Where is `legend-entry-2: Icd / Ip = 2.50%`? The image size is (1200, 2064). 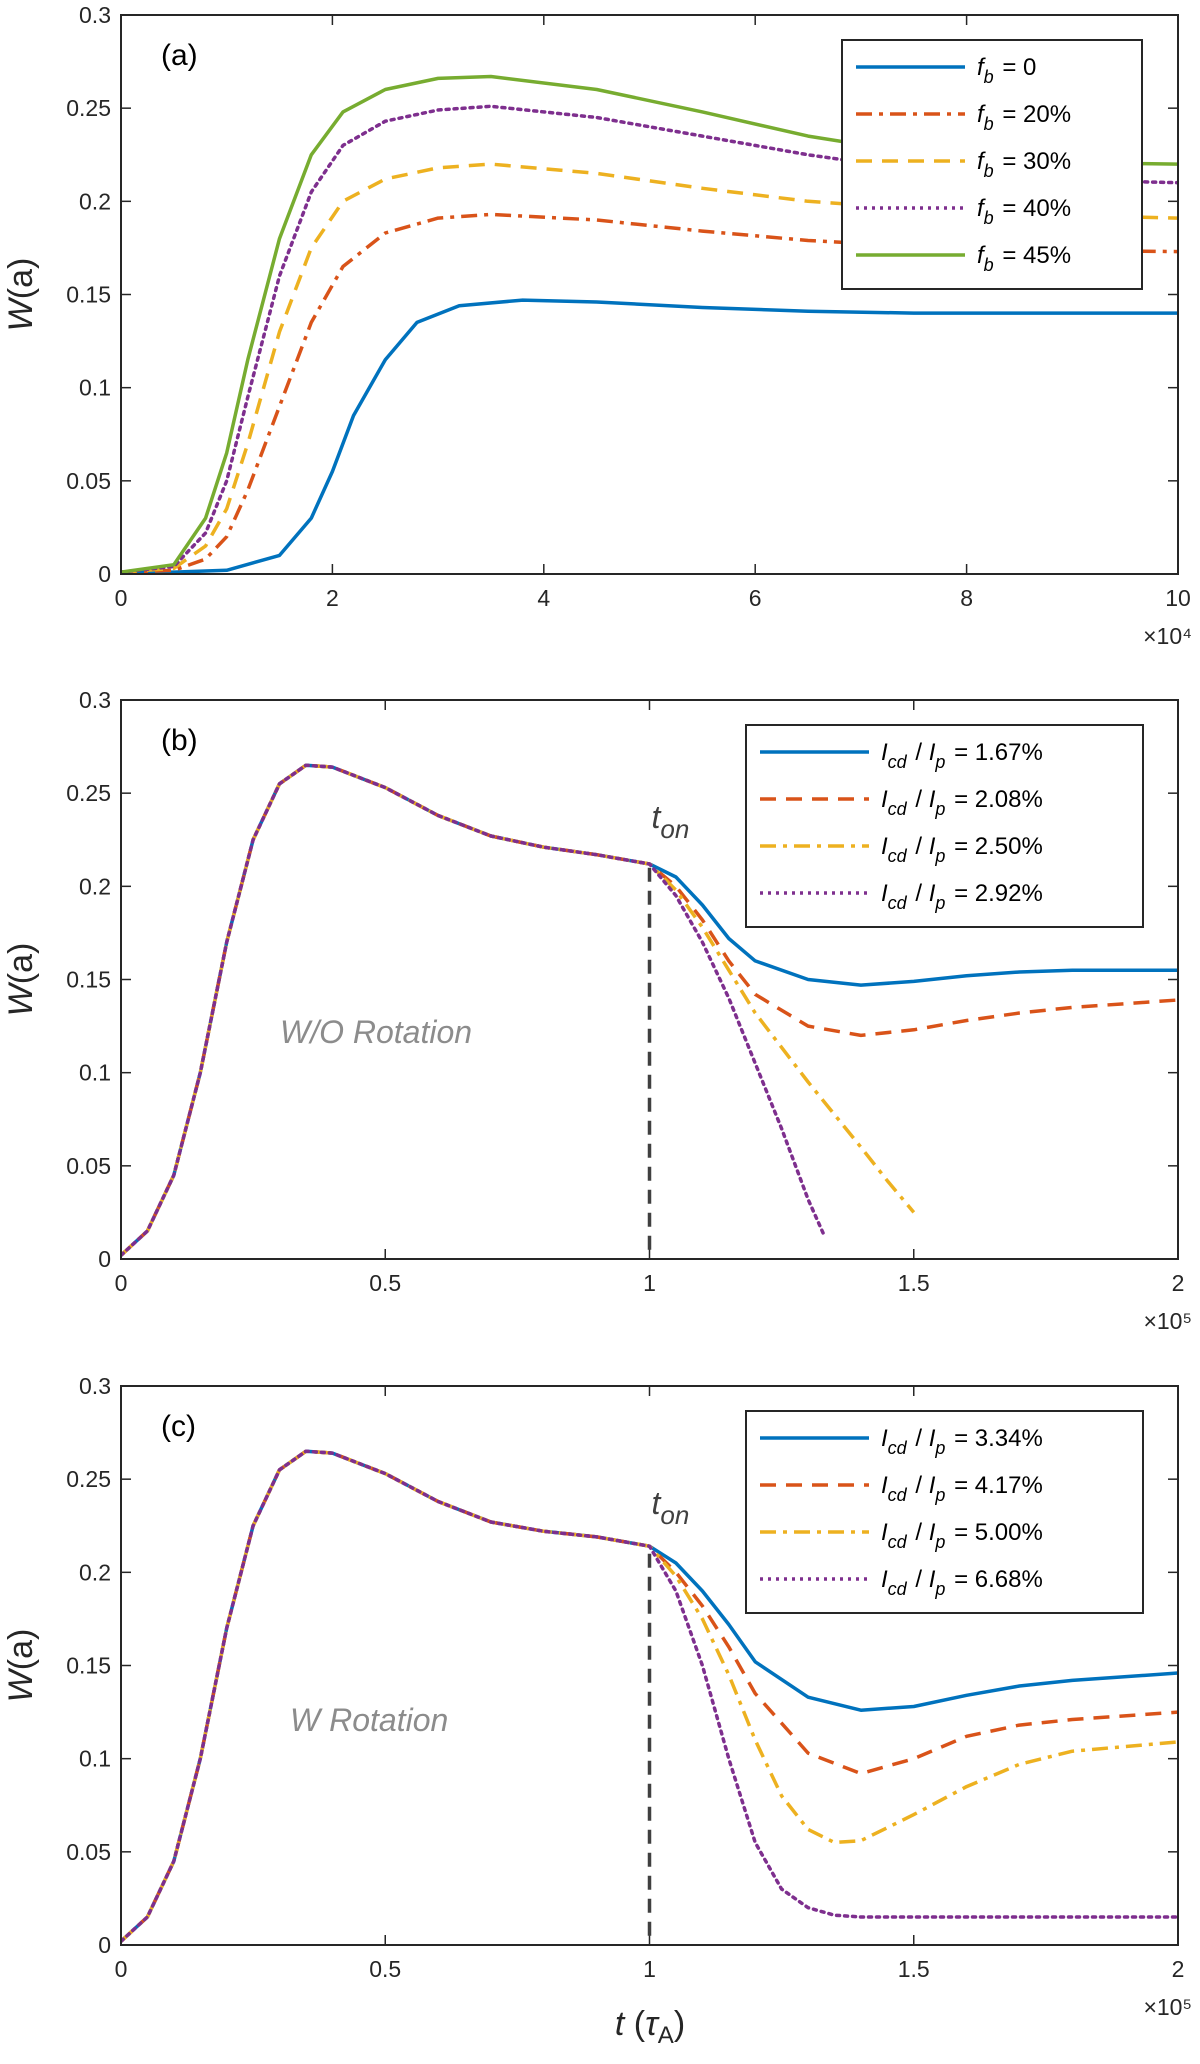 legend-entry-2: Icd / Ip = 2.50% is located at coordinates (962, 849).